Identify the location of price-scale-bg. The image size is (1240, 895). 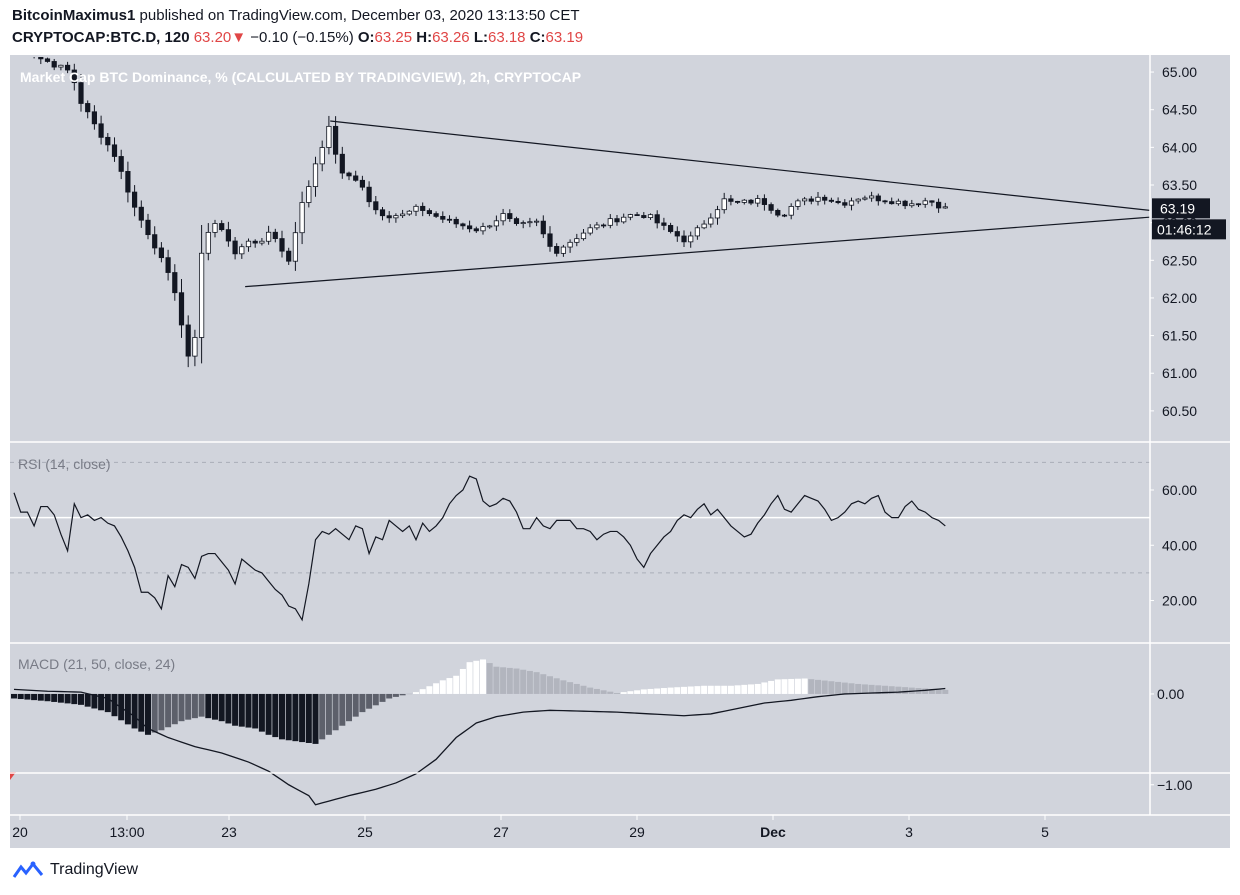
(1190, 435).